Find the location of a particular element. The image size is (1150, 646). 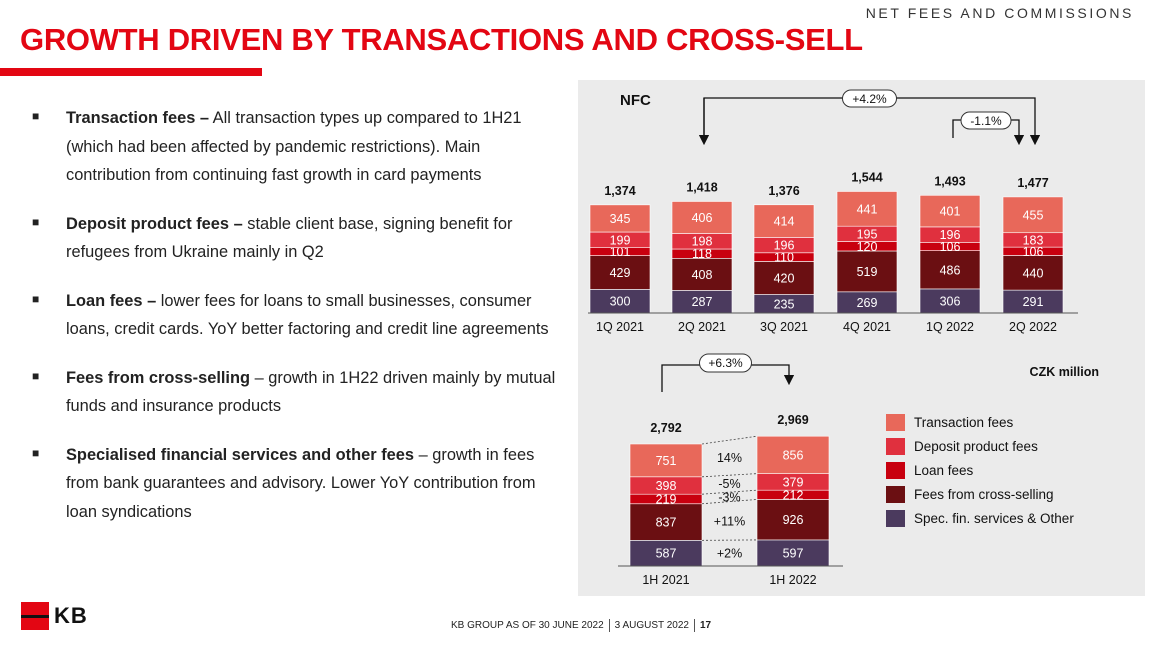

data-label: 408 is located at coordinates (702, 275).